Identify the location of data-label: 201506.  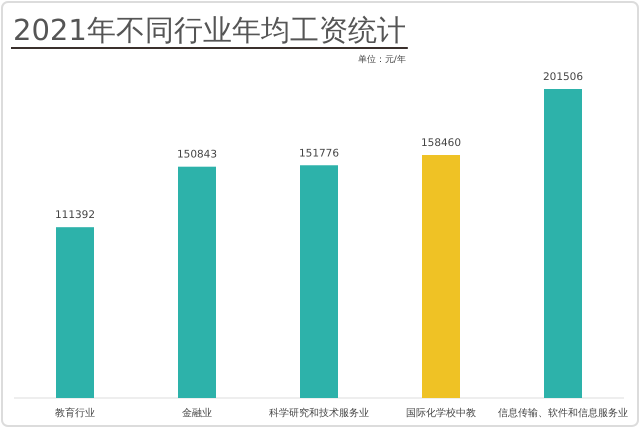
(563, 77).